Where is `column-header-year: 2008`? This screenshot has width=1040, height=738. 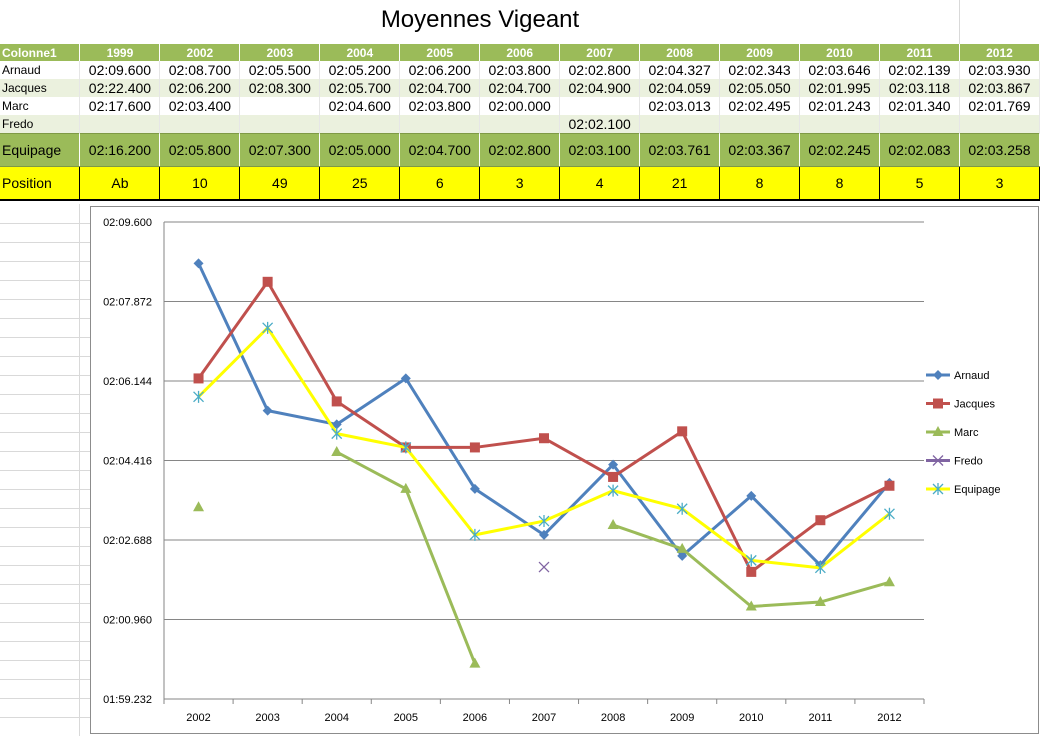 column-header-year: 2008 is located at coordinates (680, 52).